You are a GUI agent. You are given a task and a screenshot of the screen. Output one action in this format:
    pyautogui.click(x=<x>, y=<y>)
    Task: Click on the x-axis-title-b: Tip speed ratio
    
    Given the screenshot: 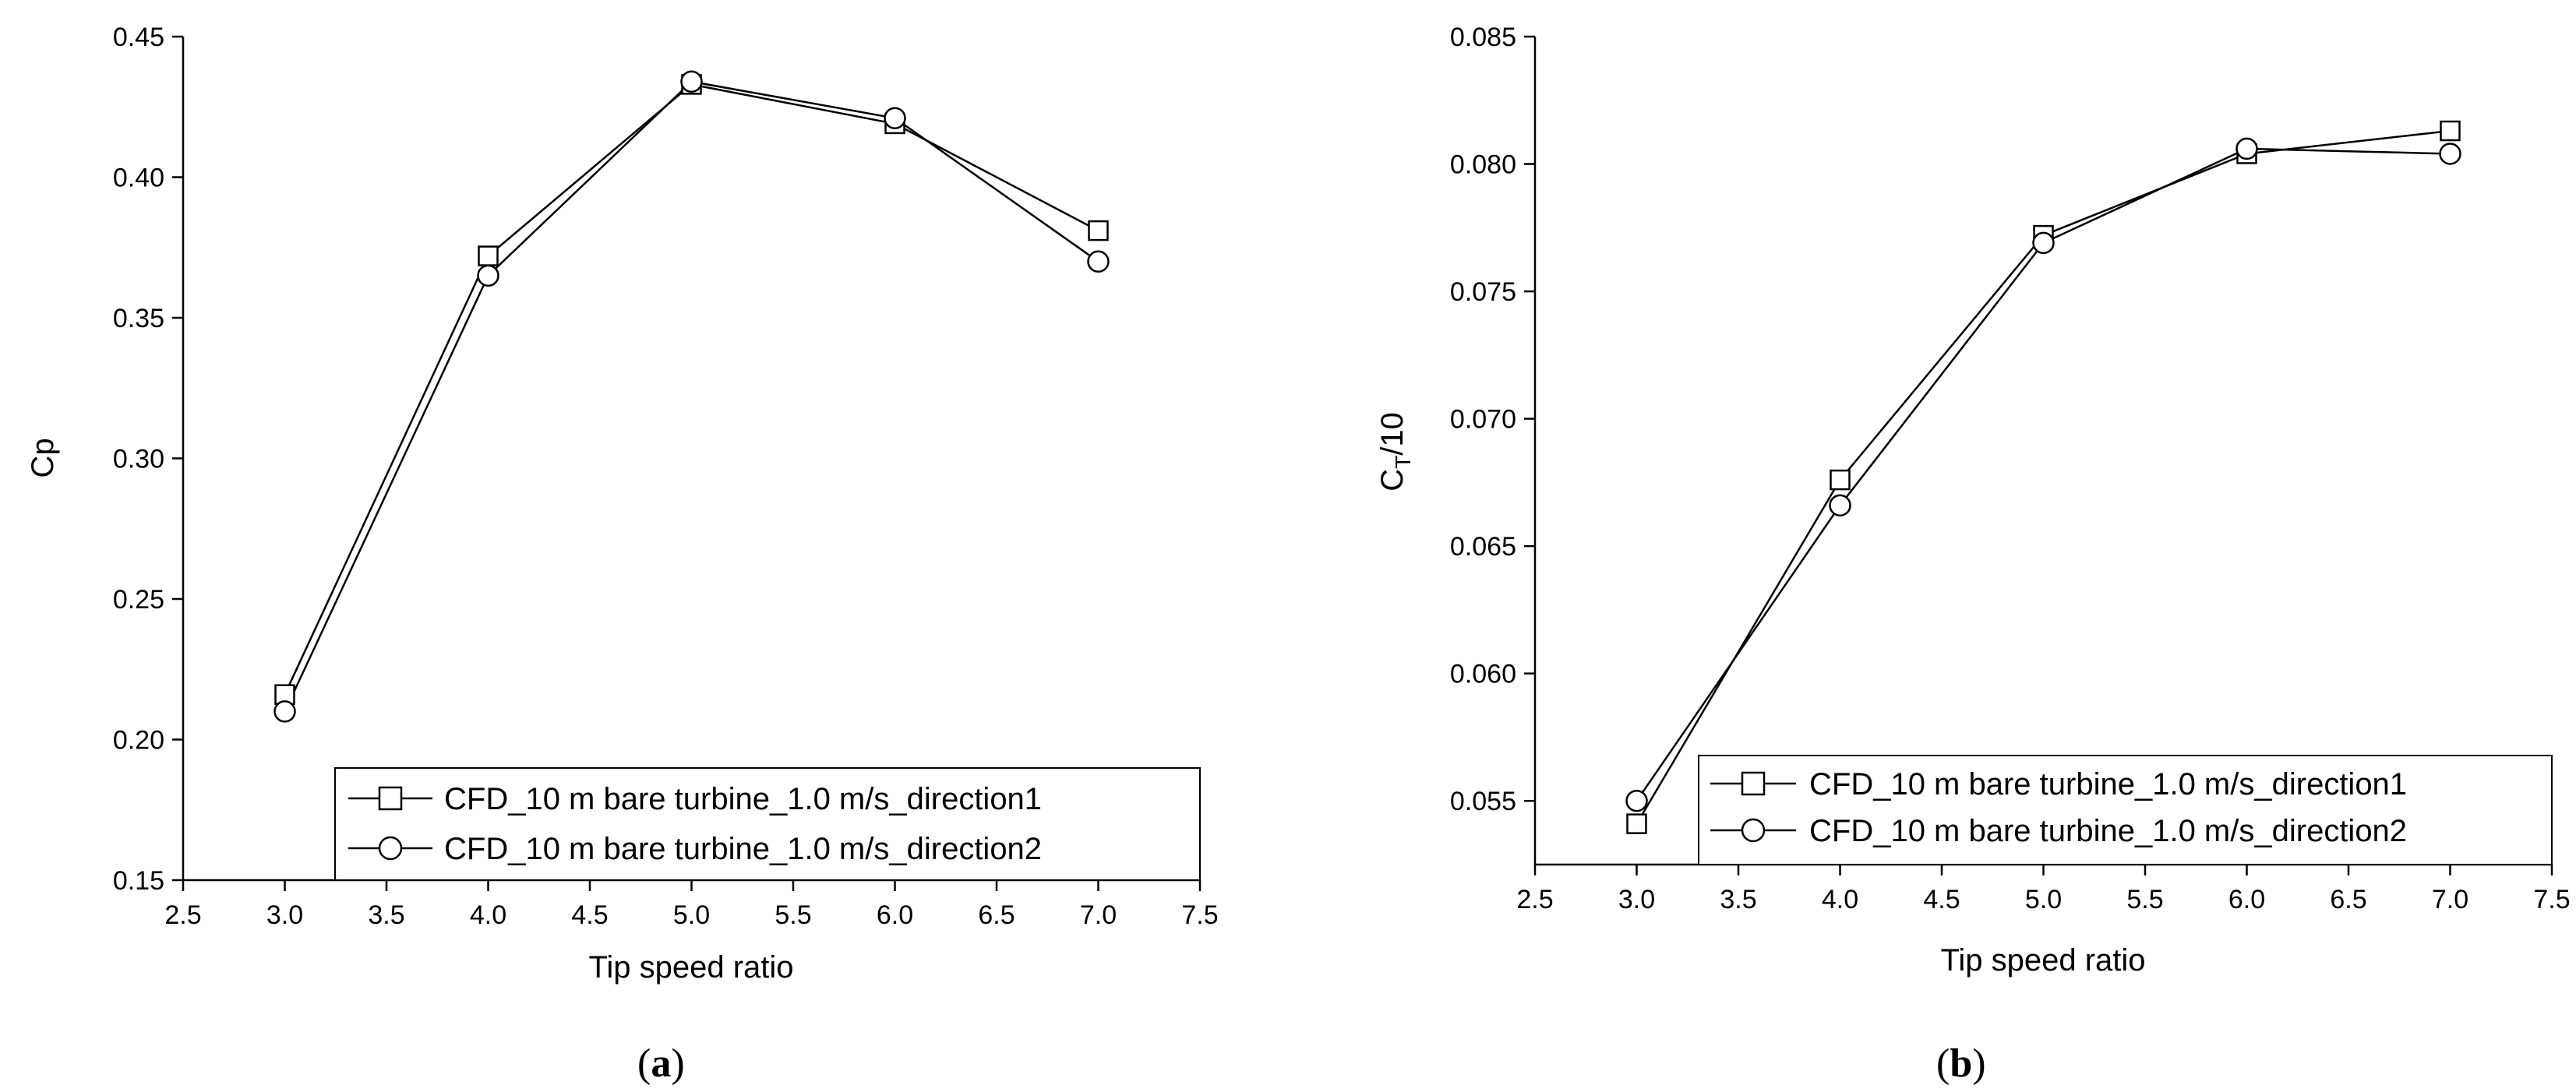 What is the action you would take?
    pyautogui.click(x=2042, y=960)
    